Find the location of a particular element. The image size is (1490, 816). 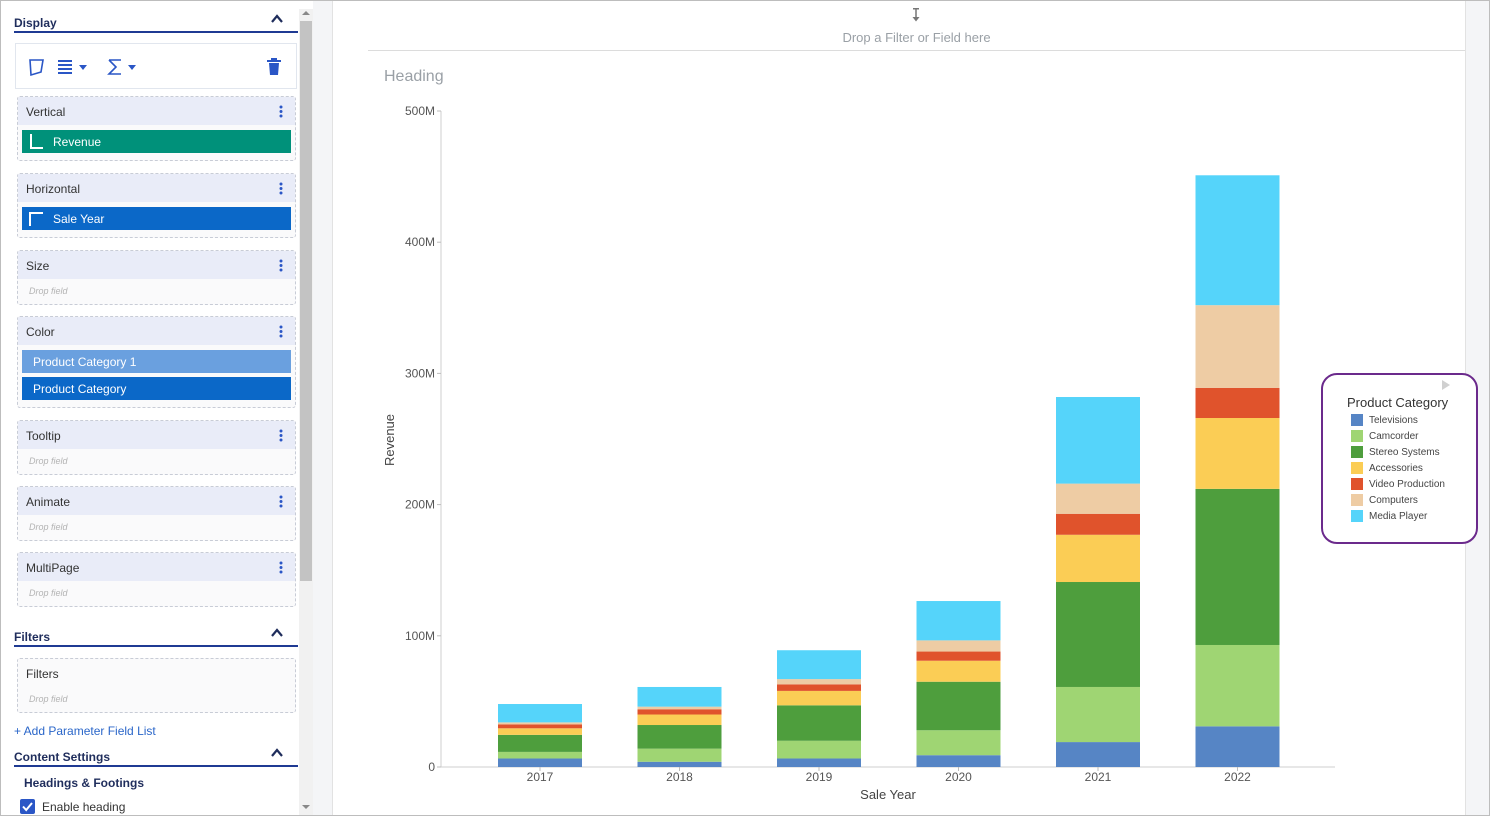

product-category-1-chip: Product Category 1 is located at coordinates (156, 361).